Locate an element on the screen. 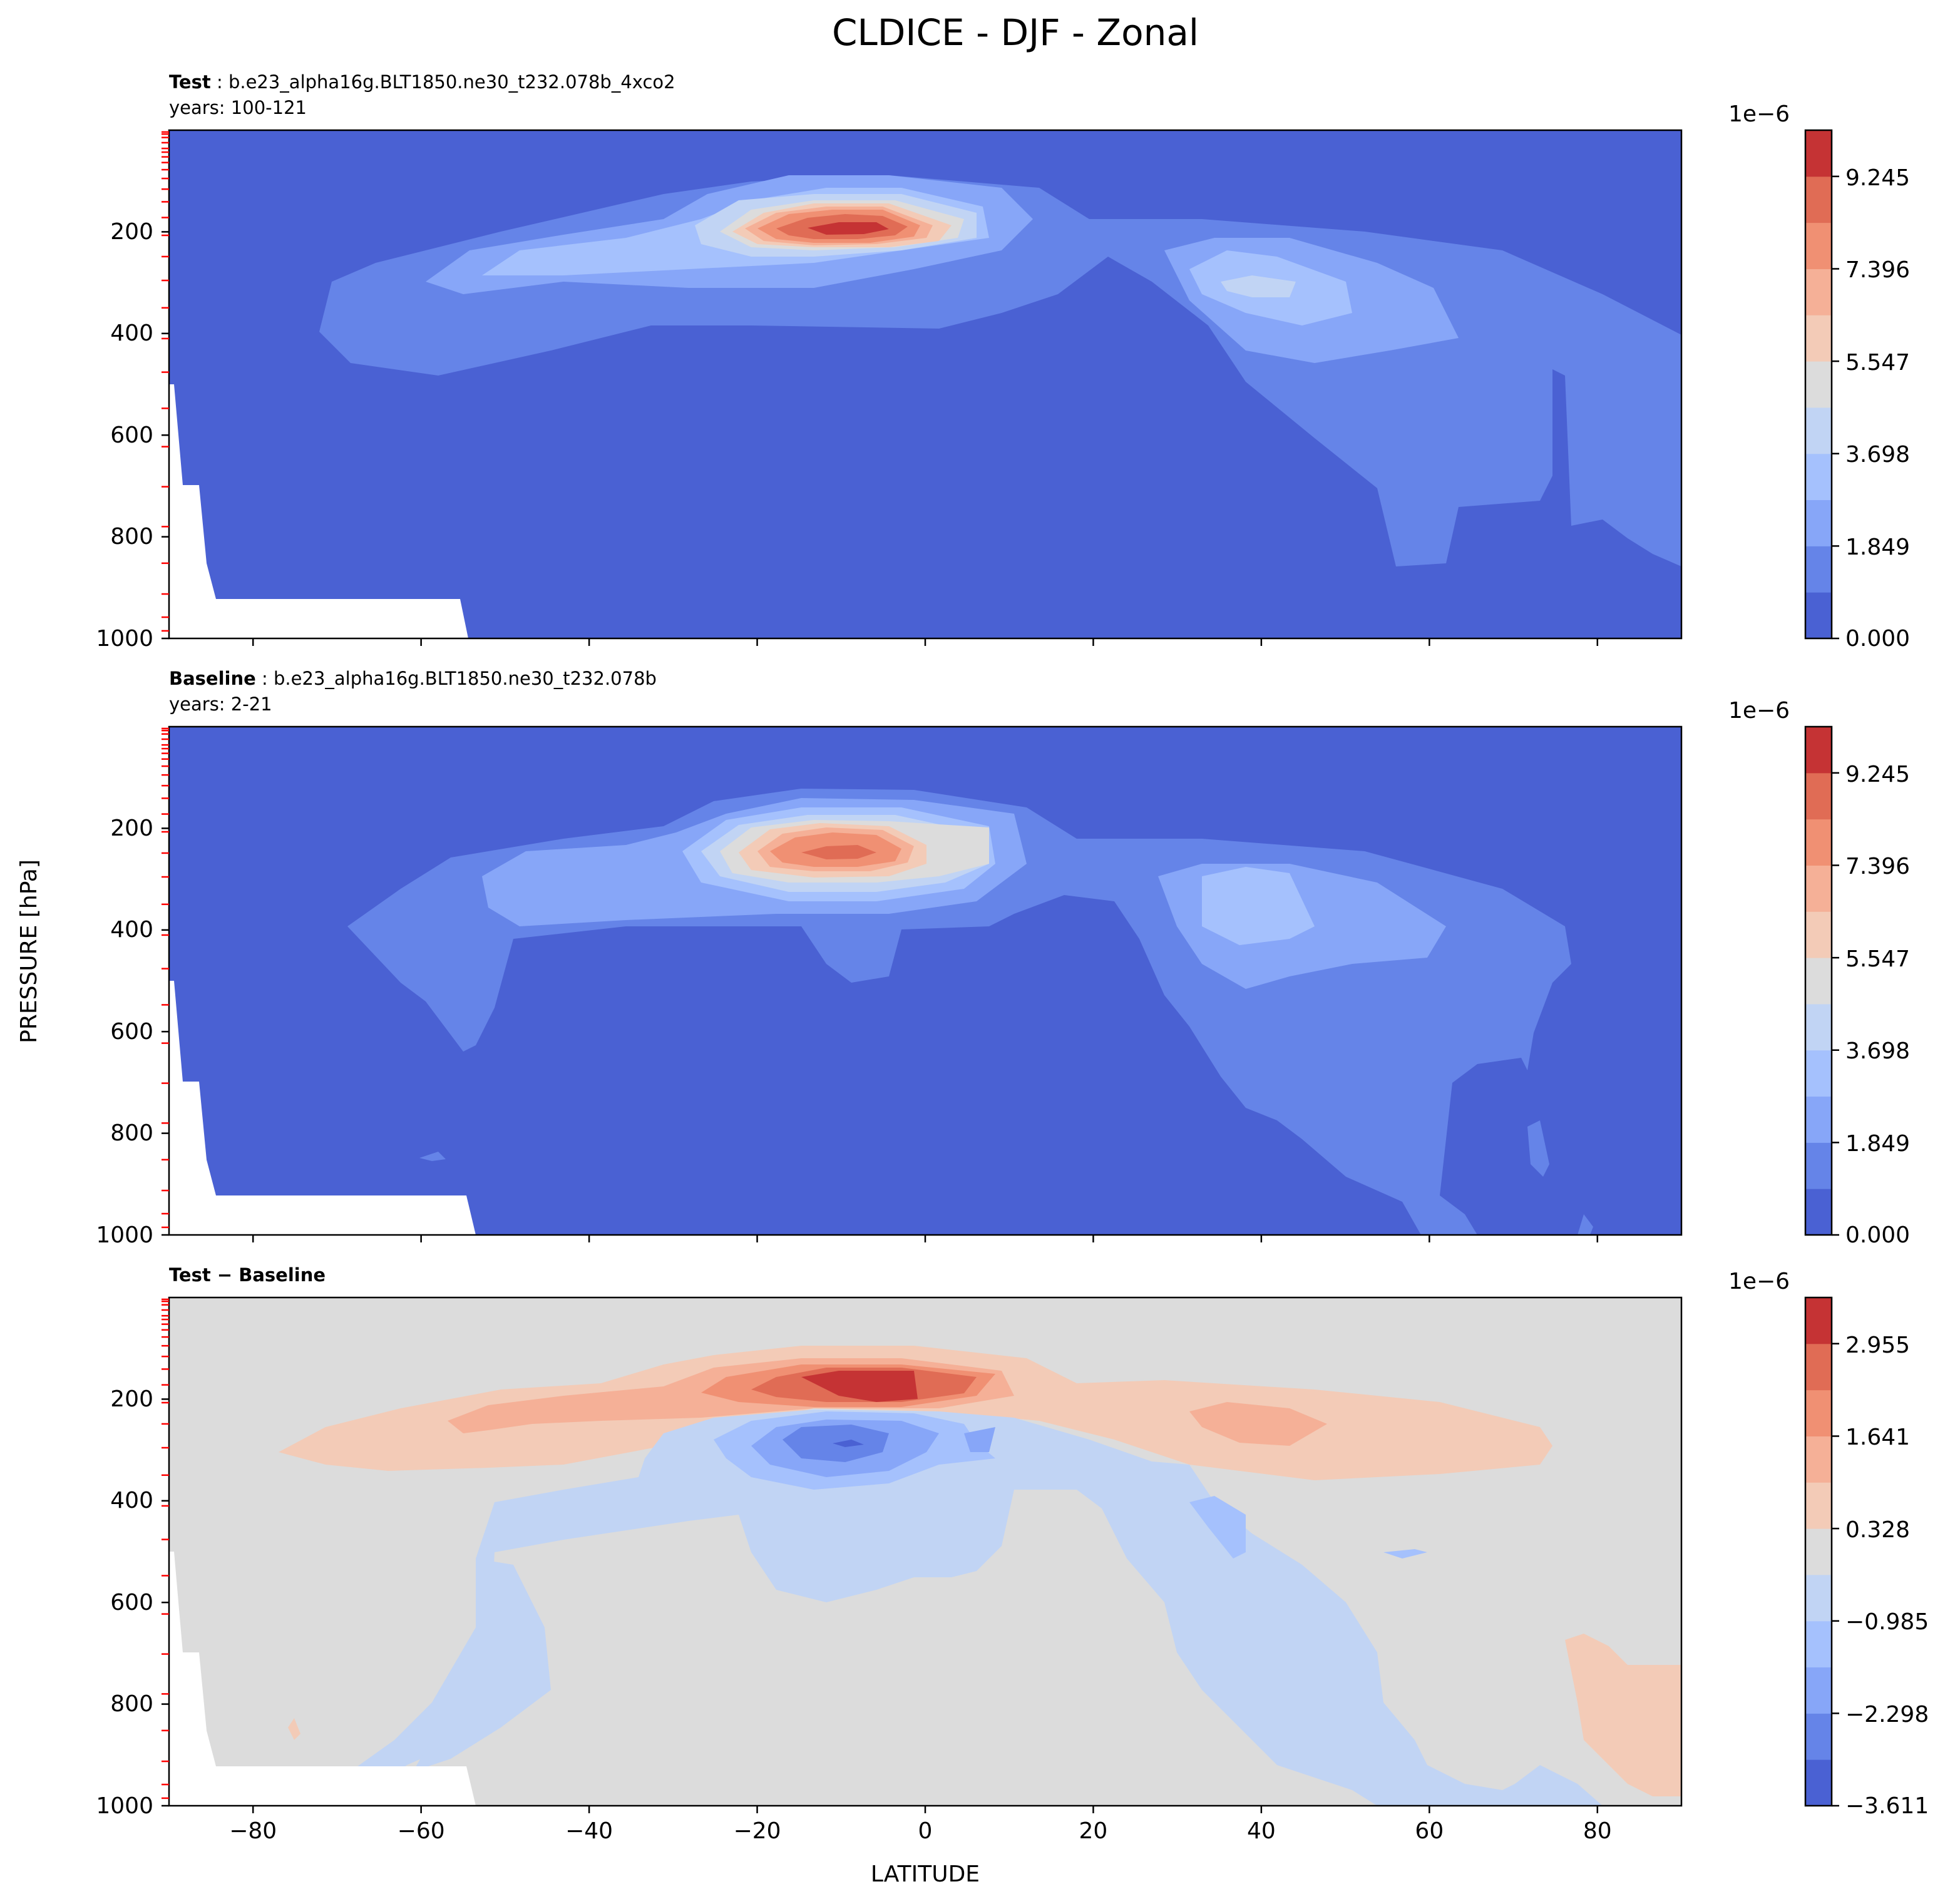 Image resolution: width=1960 pixels, height=1899 pixels. colorbar-tick-label: −2.298 is located at coordinates (1887, 1715).